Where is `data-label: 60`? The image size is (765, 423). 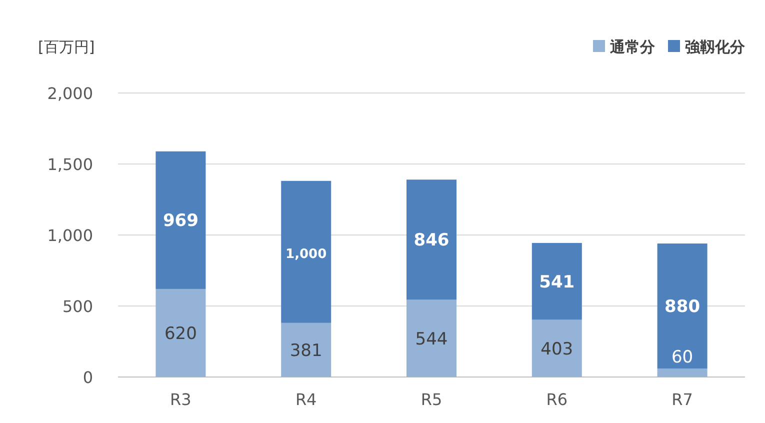
data-label: 60 is located at coordinates (682, 357).